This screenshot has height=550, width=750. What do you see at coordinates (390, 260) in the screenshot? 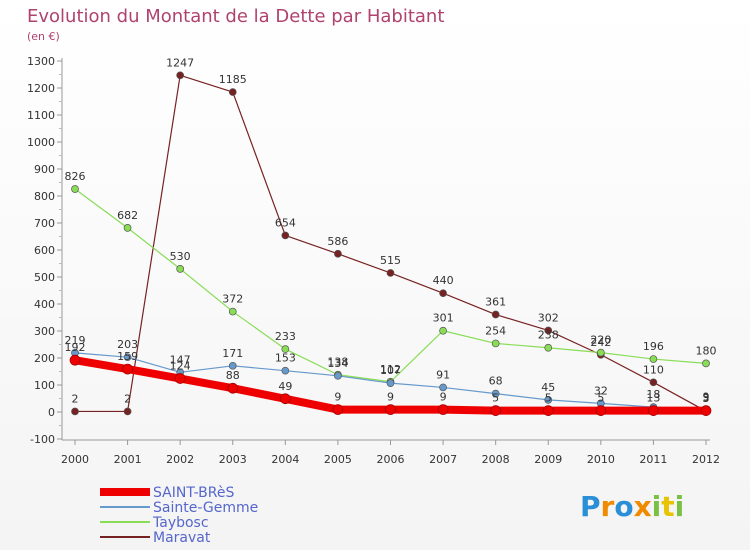
I see `data-label: 515` at bounding box center [390, 260].